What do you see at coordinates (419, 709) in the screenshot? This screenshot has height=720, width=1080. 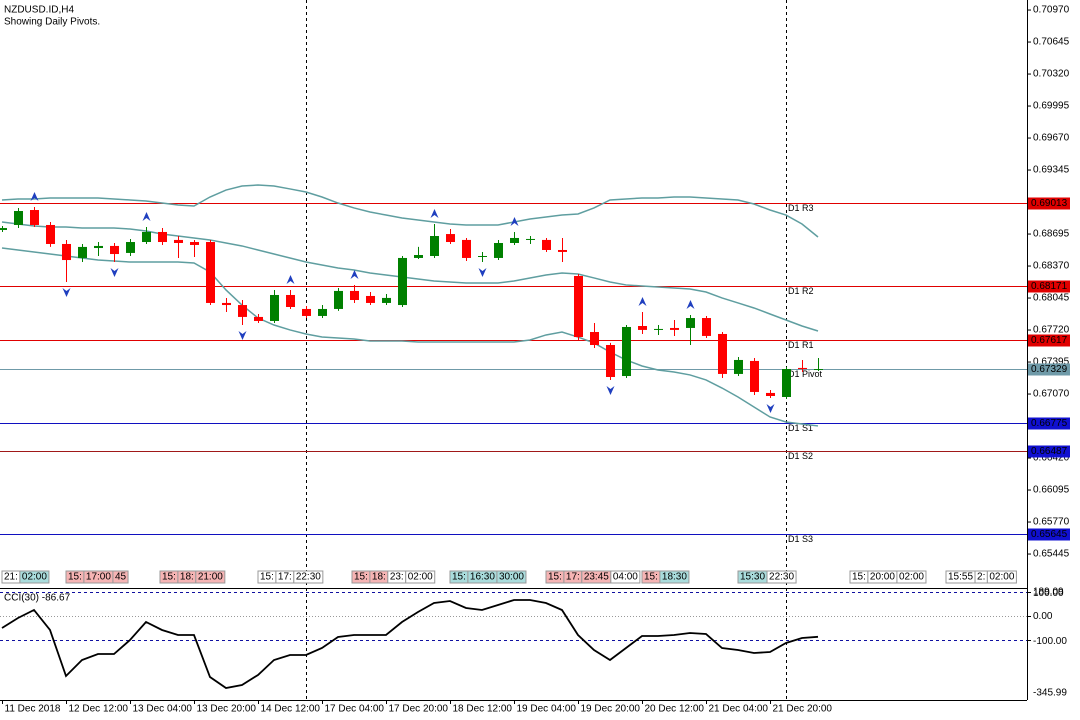 I see `x-tick-label: 17 Dec 20:00` at bounding box center [419, 709].